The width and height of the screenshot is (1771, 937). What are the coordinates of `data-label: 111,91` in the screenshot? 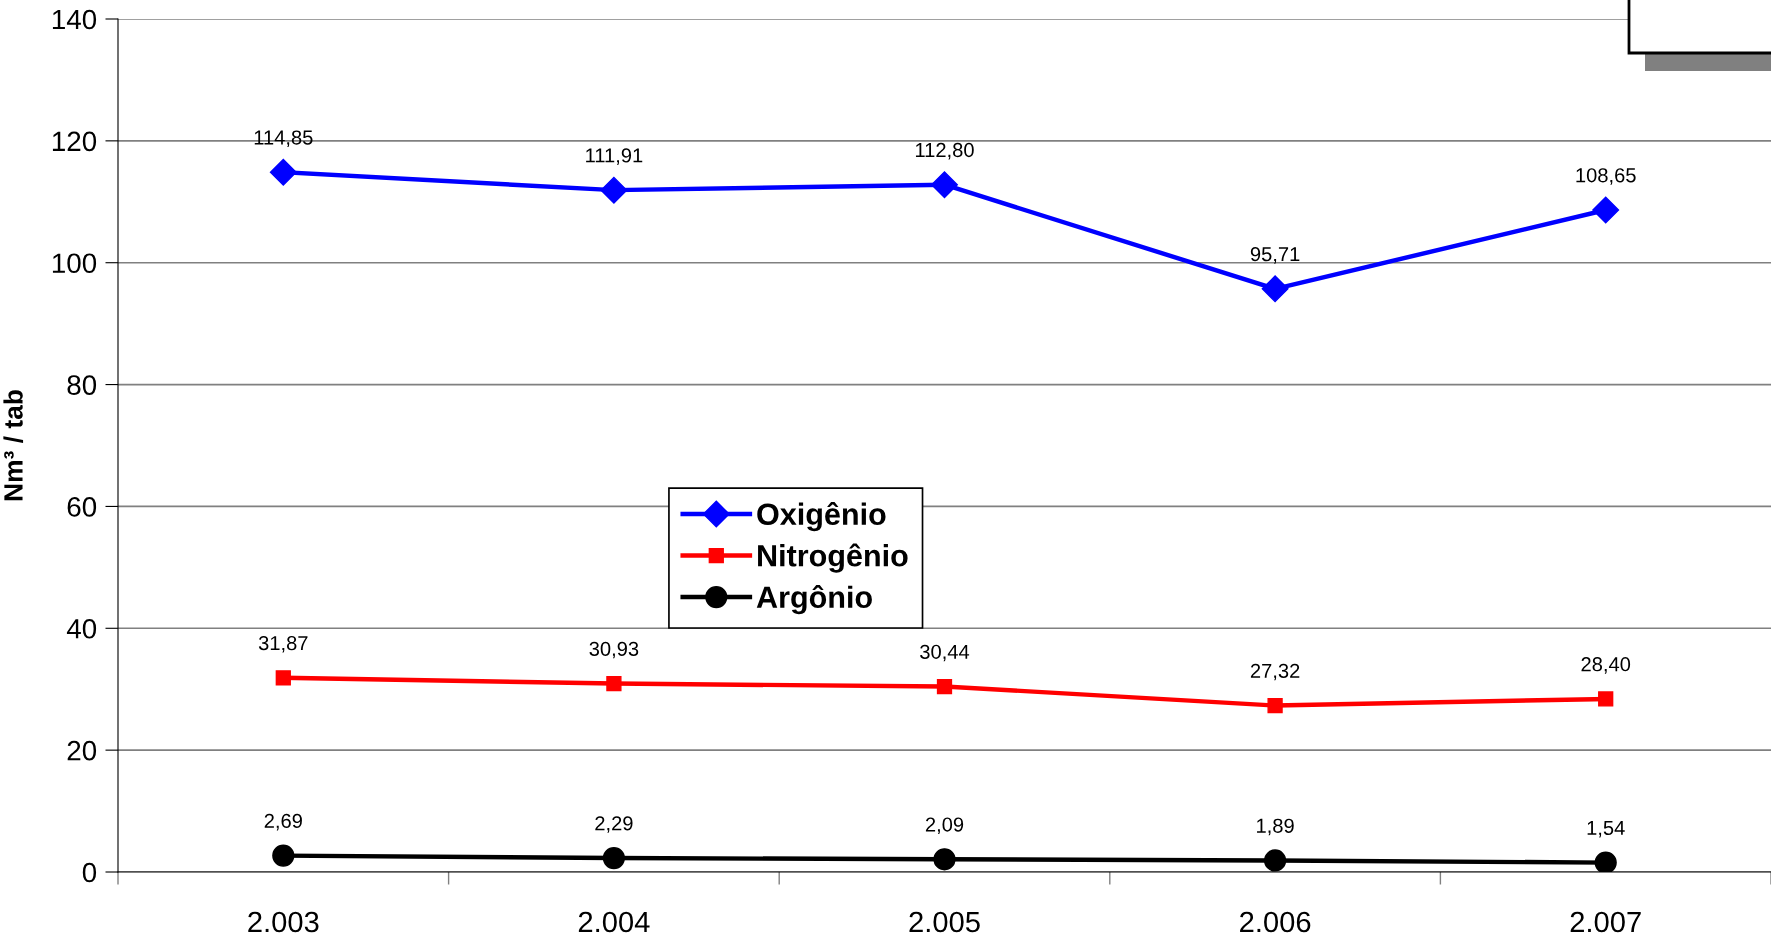 It's located at (614, 156).